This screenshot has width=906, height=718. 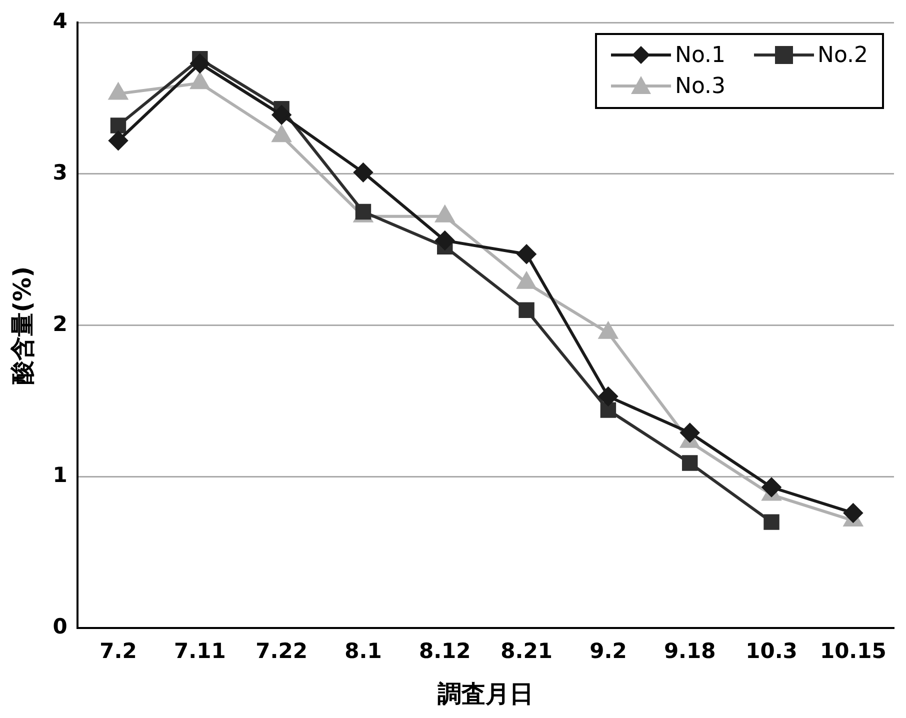 I want to click on x-tick-label: 10.3, so click(x=772, y=651).